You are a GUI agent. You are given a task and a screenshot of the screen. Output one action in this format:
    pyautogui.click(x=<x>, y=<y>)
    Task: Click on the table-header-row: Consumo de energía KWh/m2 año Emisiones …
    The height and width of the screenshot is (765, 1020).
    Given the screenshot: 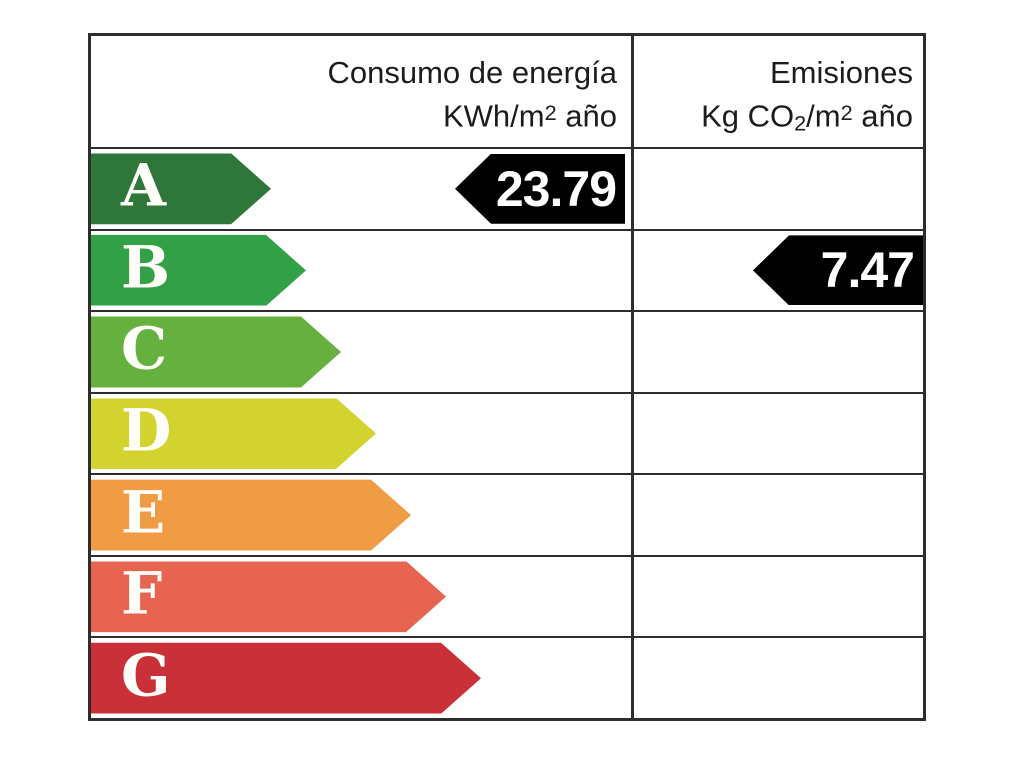 What is the action you would take?
    pyautogui.click(x=507, y=92)
    